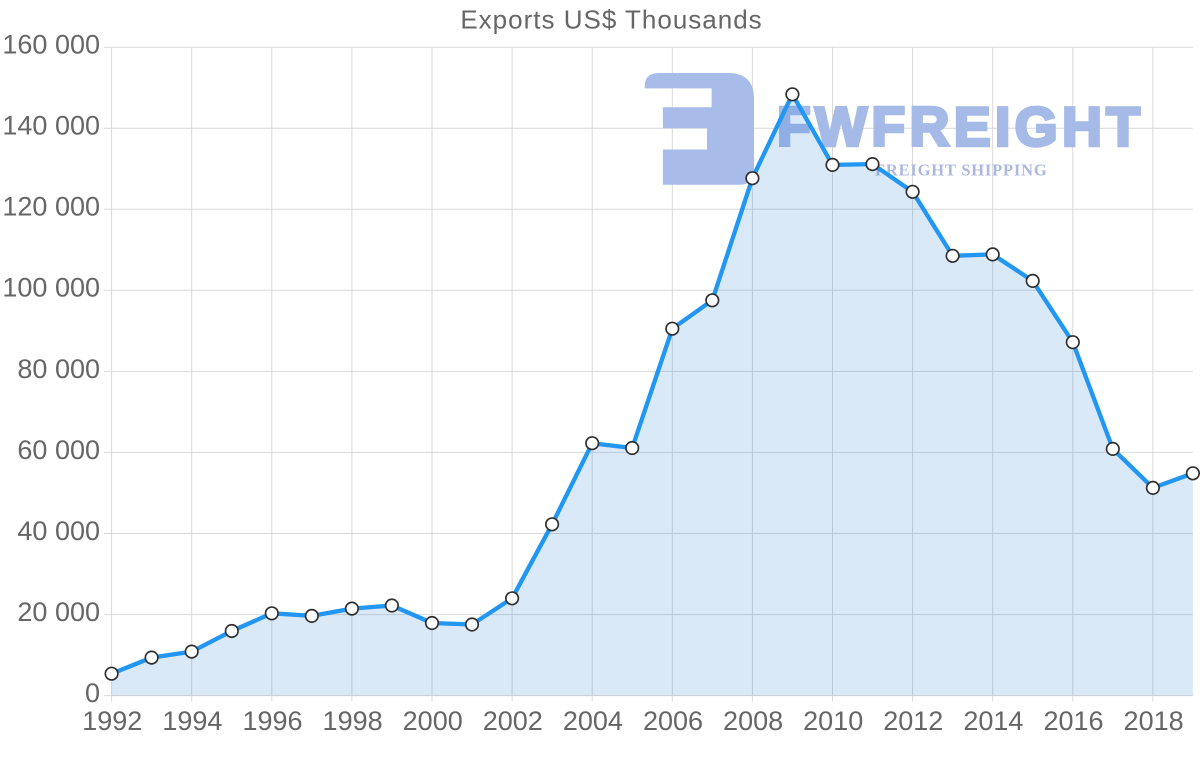  Describe the element at coordinates (112, 721) in the screenshot. I see `svg-text: 1992` at that location.